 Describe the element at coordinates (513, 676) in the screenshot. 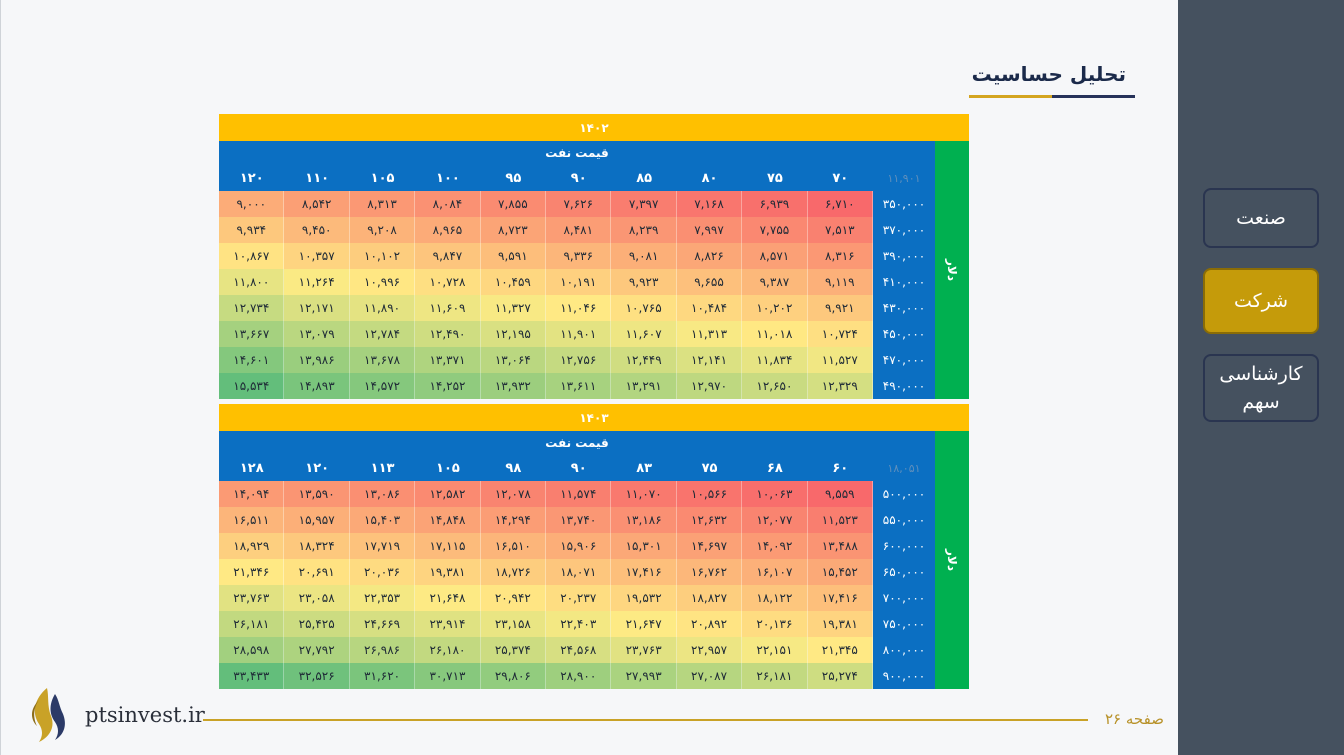

I see `table-cell: ۲۹,۸۰۶` at that location.